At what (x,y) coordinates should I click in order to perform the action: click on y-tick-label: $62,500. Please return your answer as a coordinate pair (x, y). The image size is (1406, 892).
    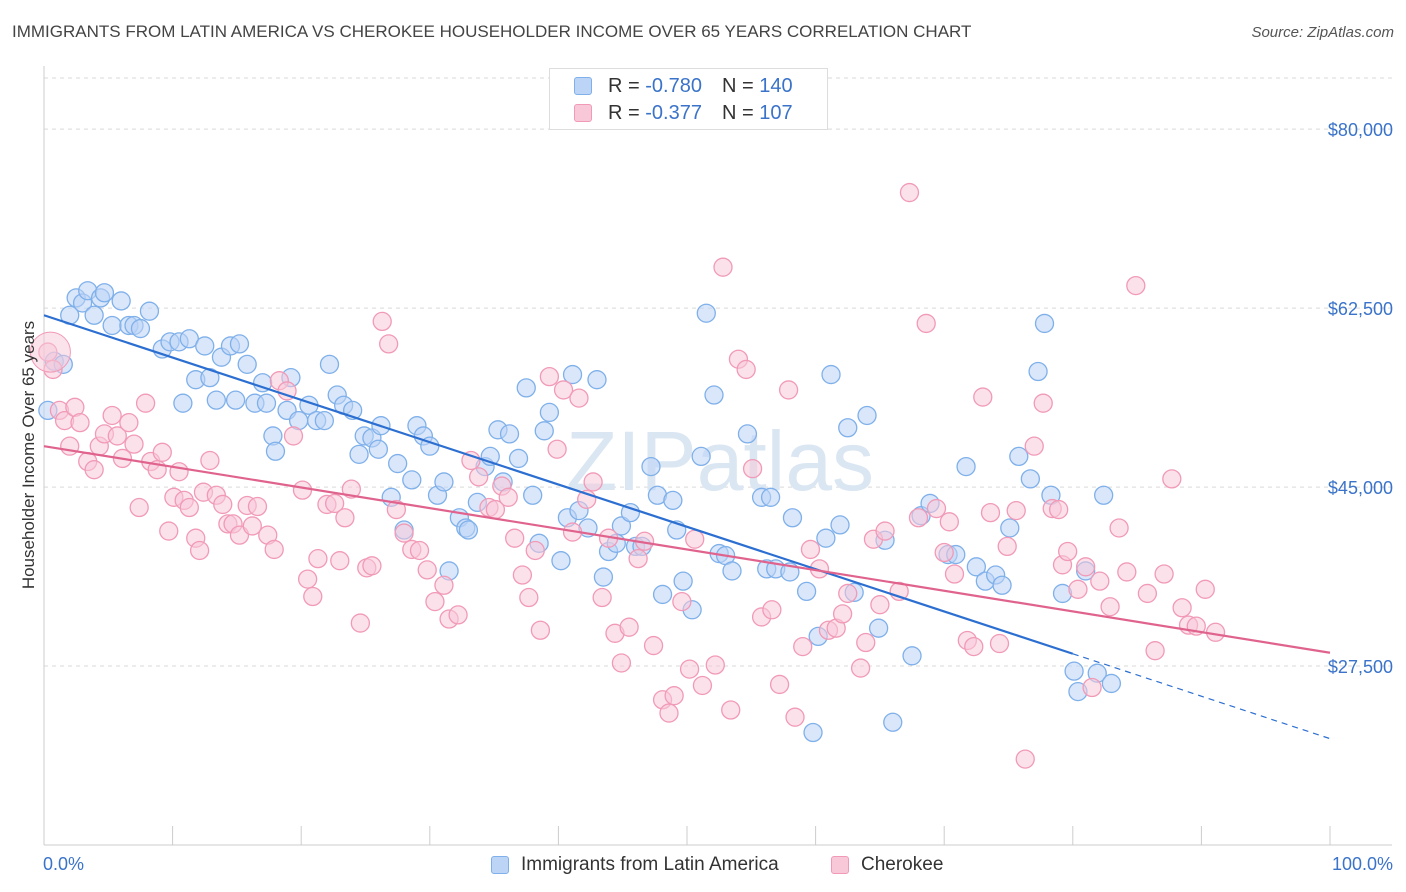
    Looking at the image, I should click on (1360, 309).